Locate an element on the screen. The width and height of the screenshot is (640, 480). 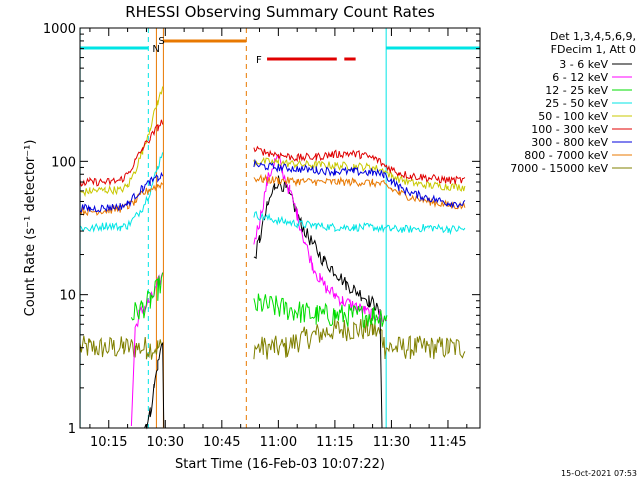
legend-label: 6 - 12 keV is located at coordinates (580, 77).